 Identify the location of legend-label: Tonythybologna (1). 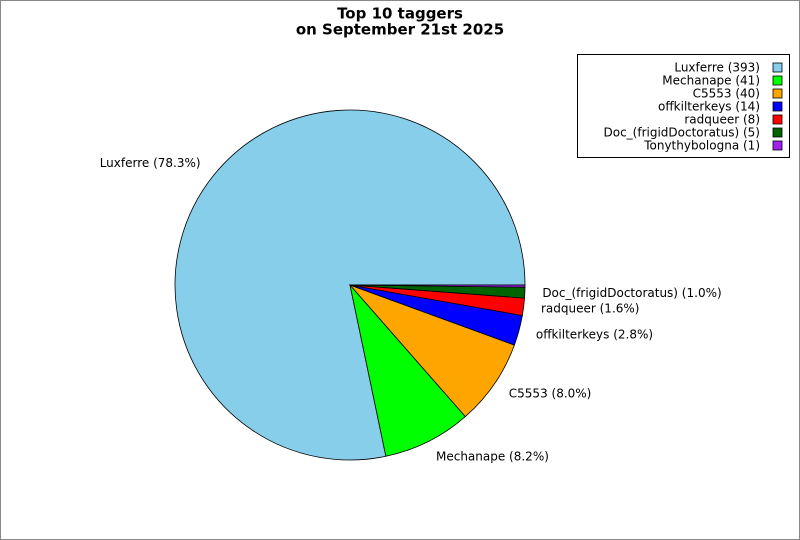
(701, 146).